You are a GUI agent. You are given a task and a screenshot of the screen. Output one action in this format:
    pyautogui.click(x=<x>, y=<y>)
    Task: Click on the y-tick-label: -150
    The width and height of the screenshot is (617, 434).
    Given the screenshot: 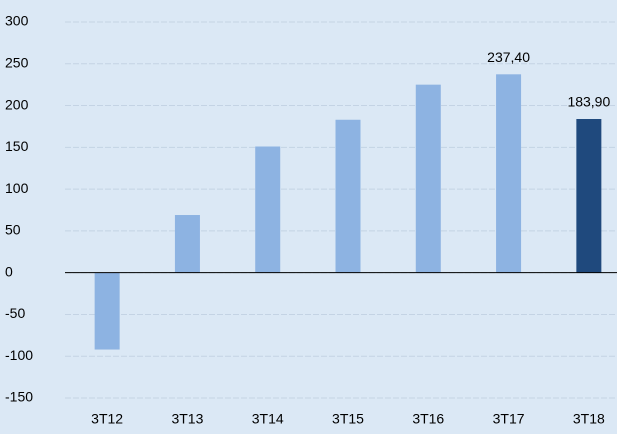 What is the action you would take?
    pyautogui.click(x=19, y=397)
    